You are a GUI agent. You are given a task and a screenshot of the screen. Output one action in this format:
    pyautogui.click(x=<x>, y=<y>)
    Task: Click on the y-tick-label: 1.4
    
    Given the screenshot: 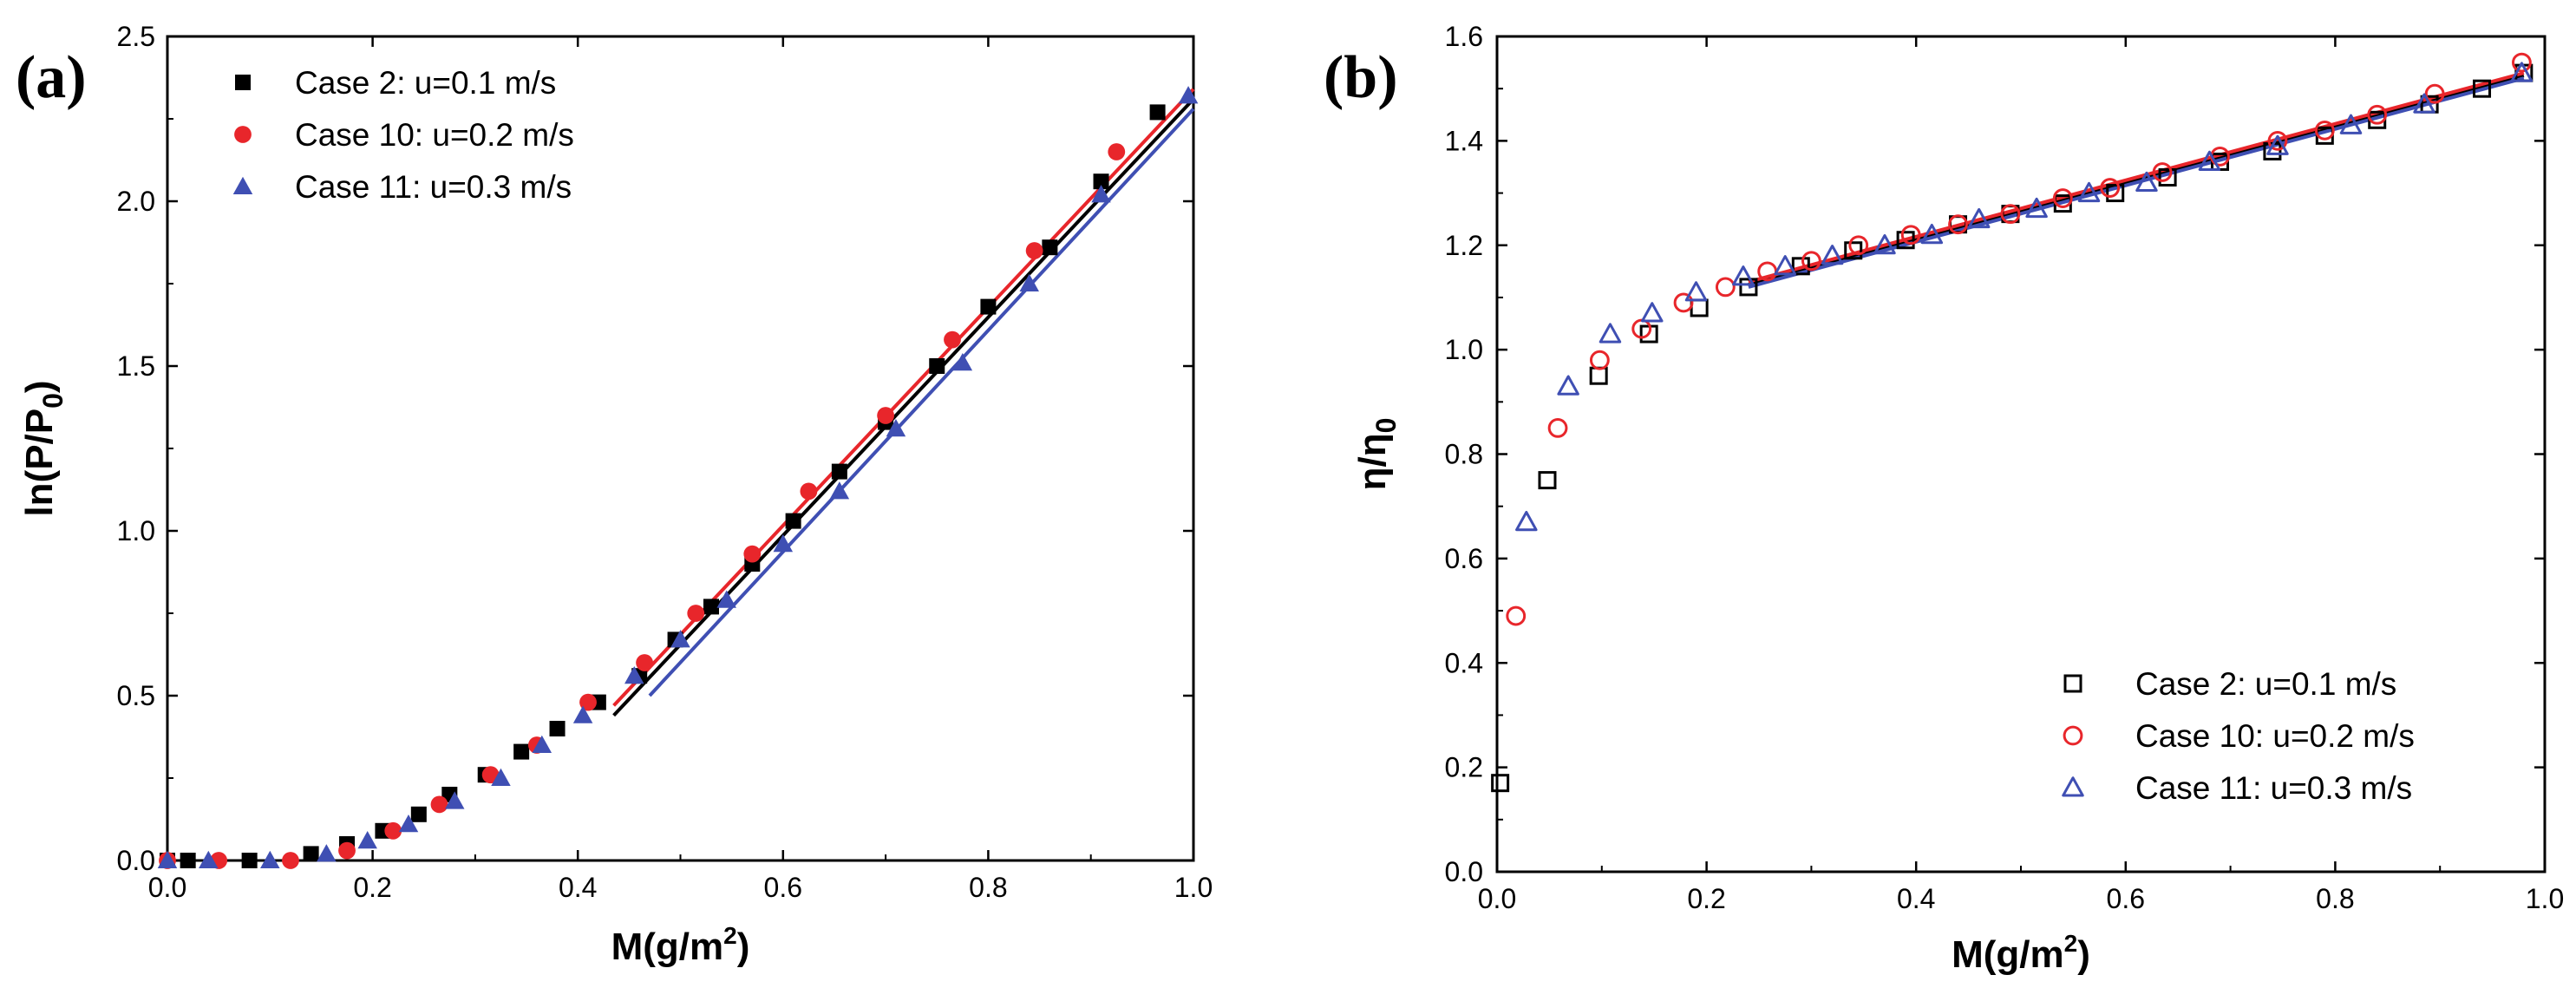 What is the action you would take?
    pyautogui.click(x=1464, y=140)
    